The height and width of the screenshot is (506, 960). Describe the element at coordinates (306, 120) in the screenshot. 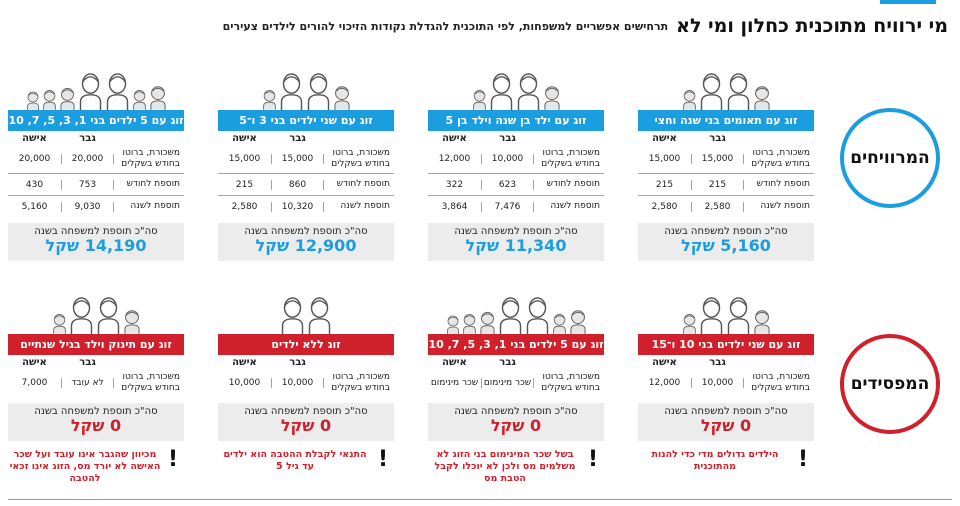

I see `card-title: זוג עם שני ילדים בני 3 ו־5` at that location.